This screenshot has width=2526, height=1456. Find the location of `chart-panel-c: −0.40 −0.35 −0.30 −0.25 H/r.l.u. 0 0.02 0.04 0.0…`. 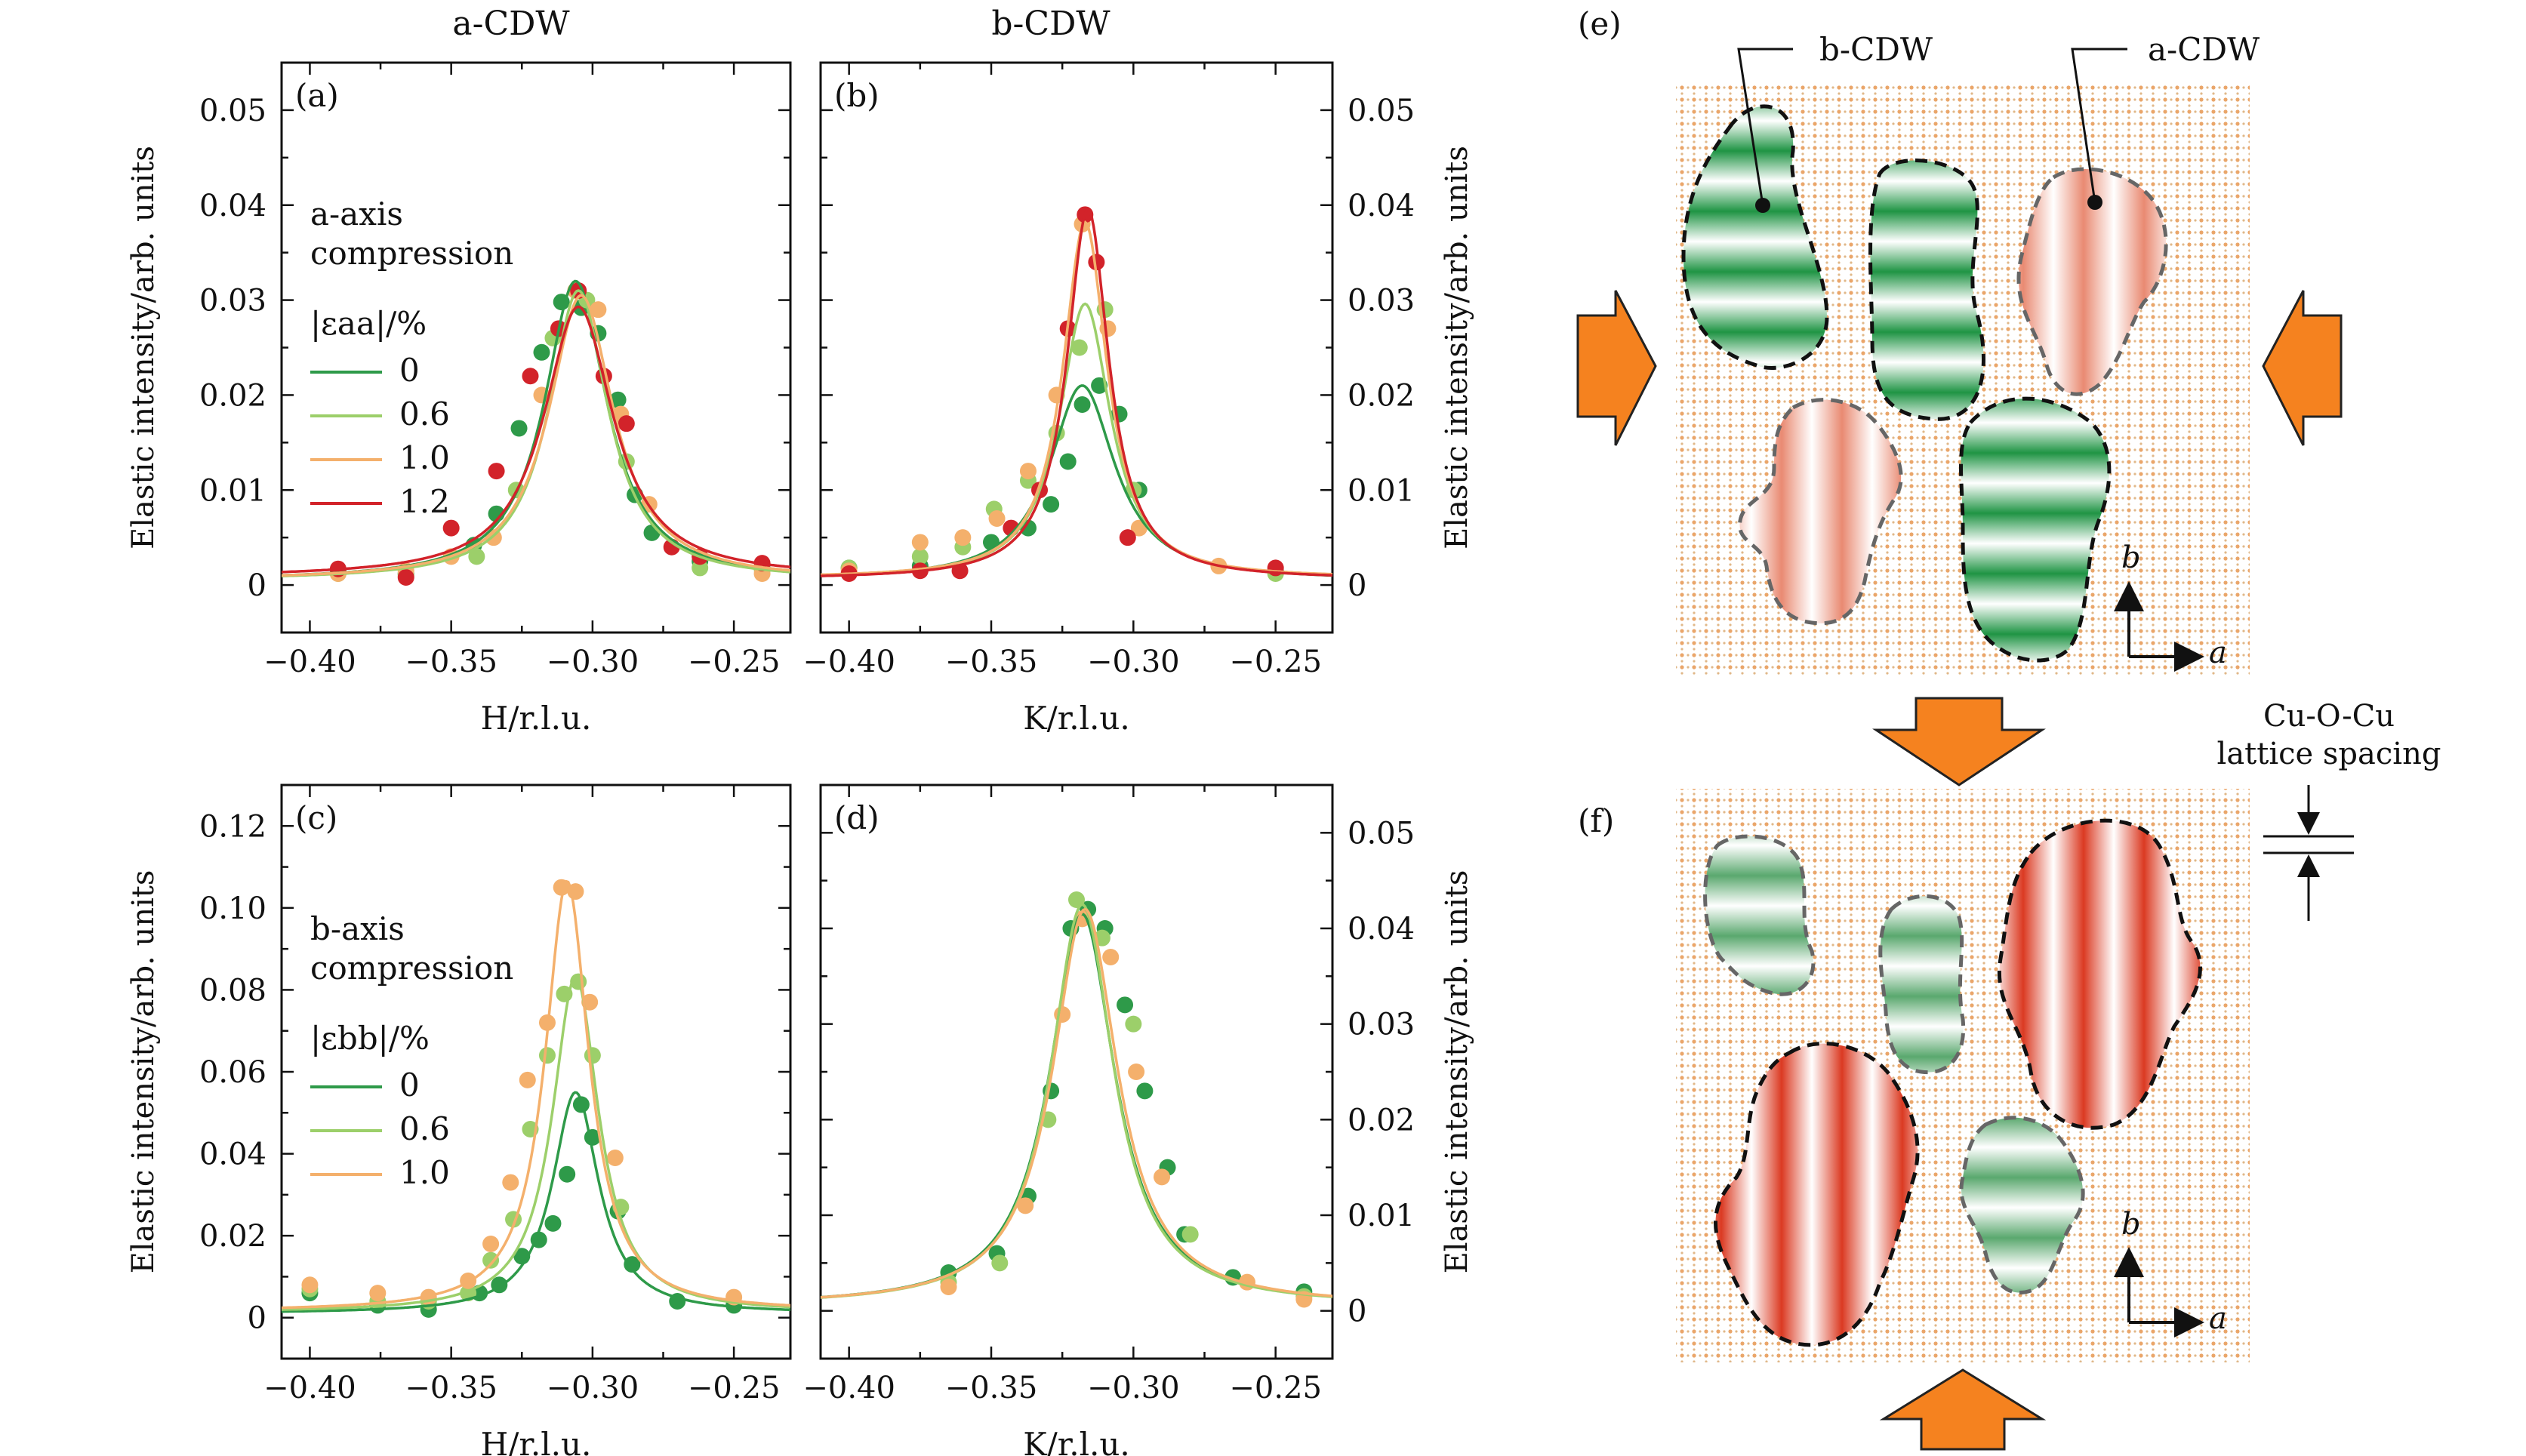

chart-panel-c: −0.40 −0.35 −0.30 −0.25 H/r.l.u. 0 0.02 0.04 0.0… is located at coordinates (459, 1119).